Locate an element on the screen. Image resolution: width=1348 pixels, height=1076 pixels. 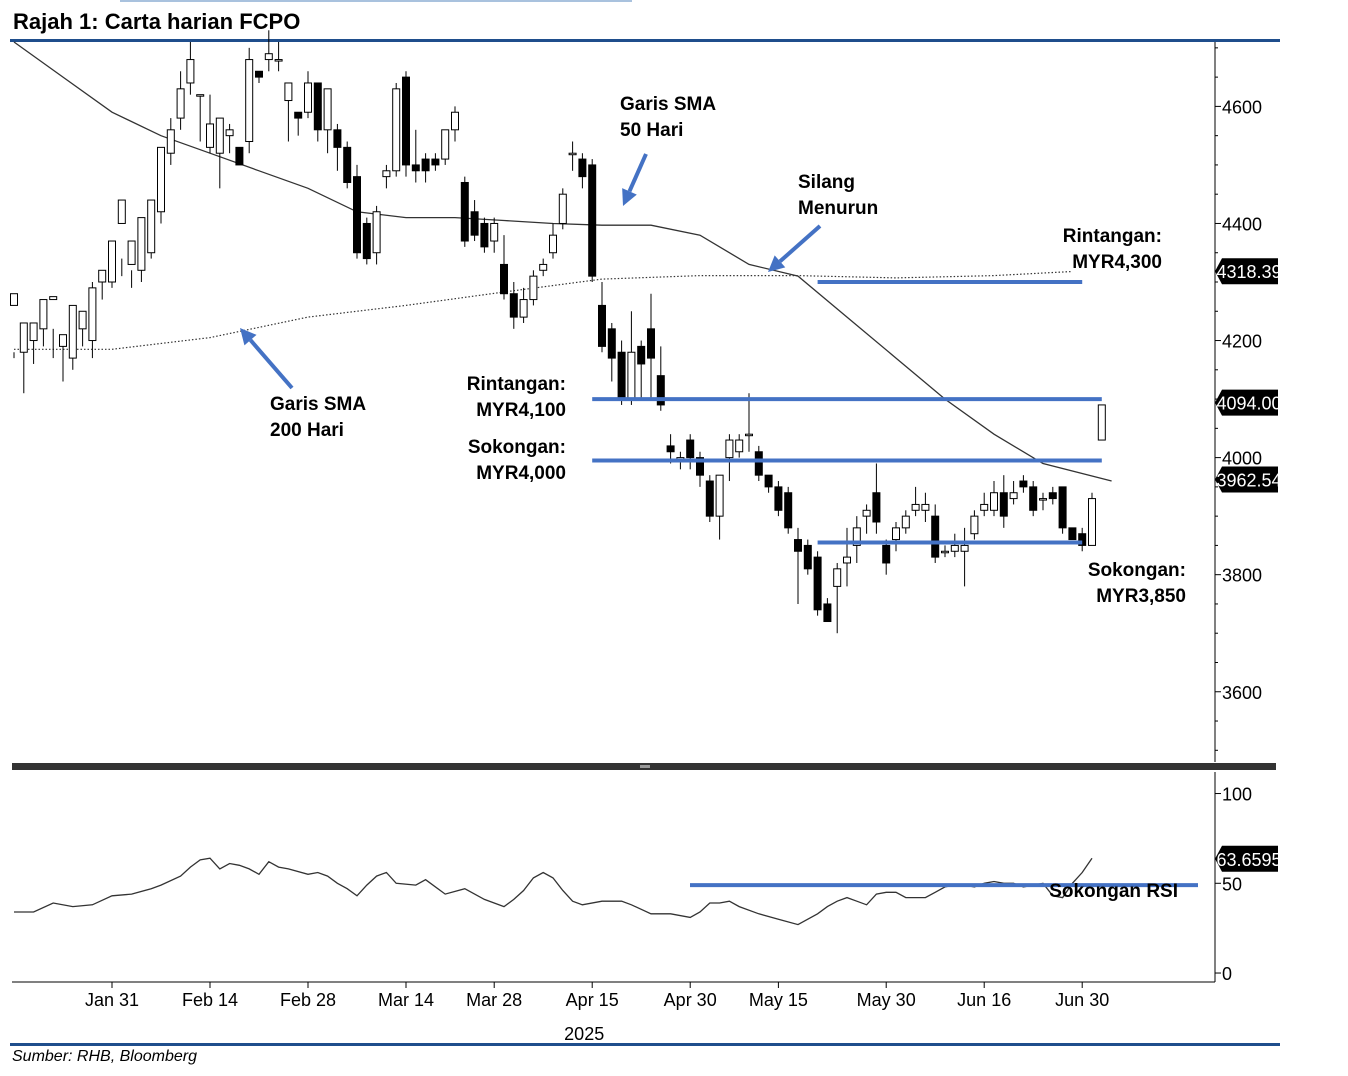
last-value-tag-label: 4094.00 is located at coordinates (1248, 404).